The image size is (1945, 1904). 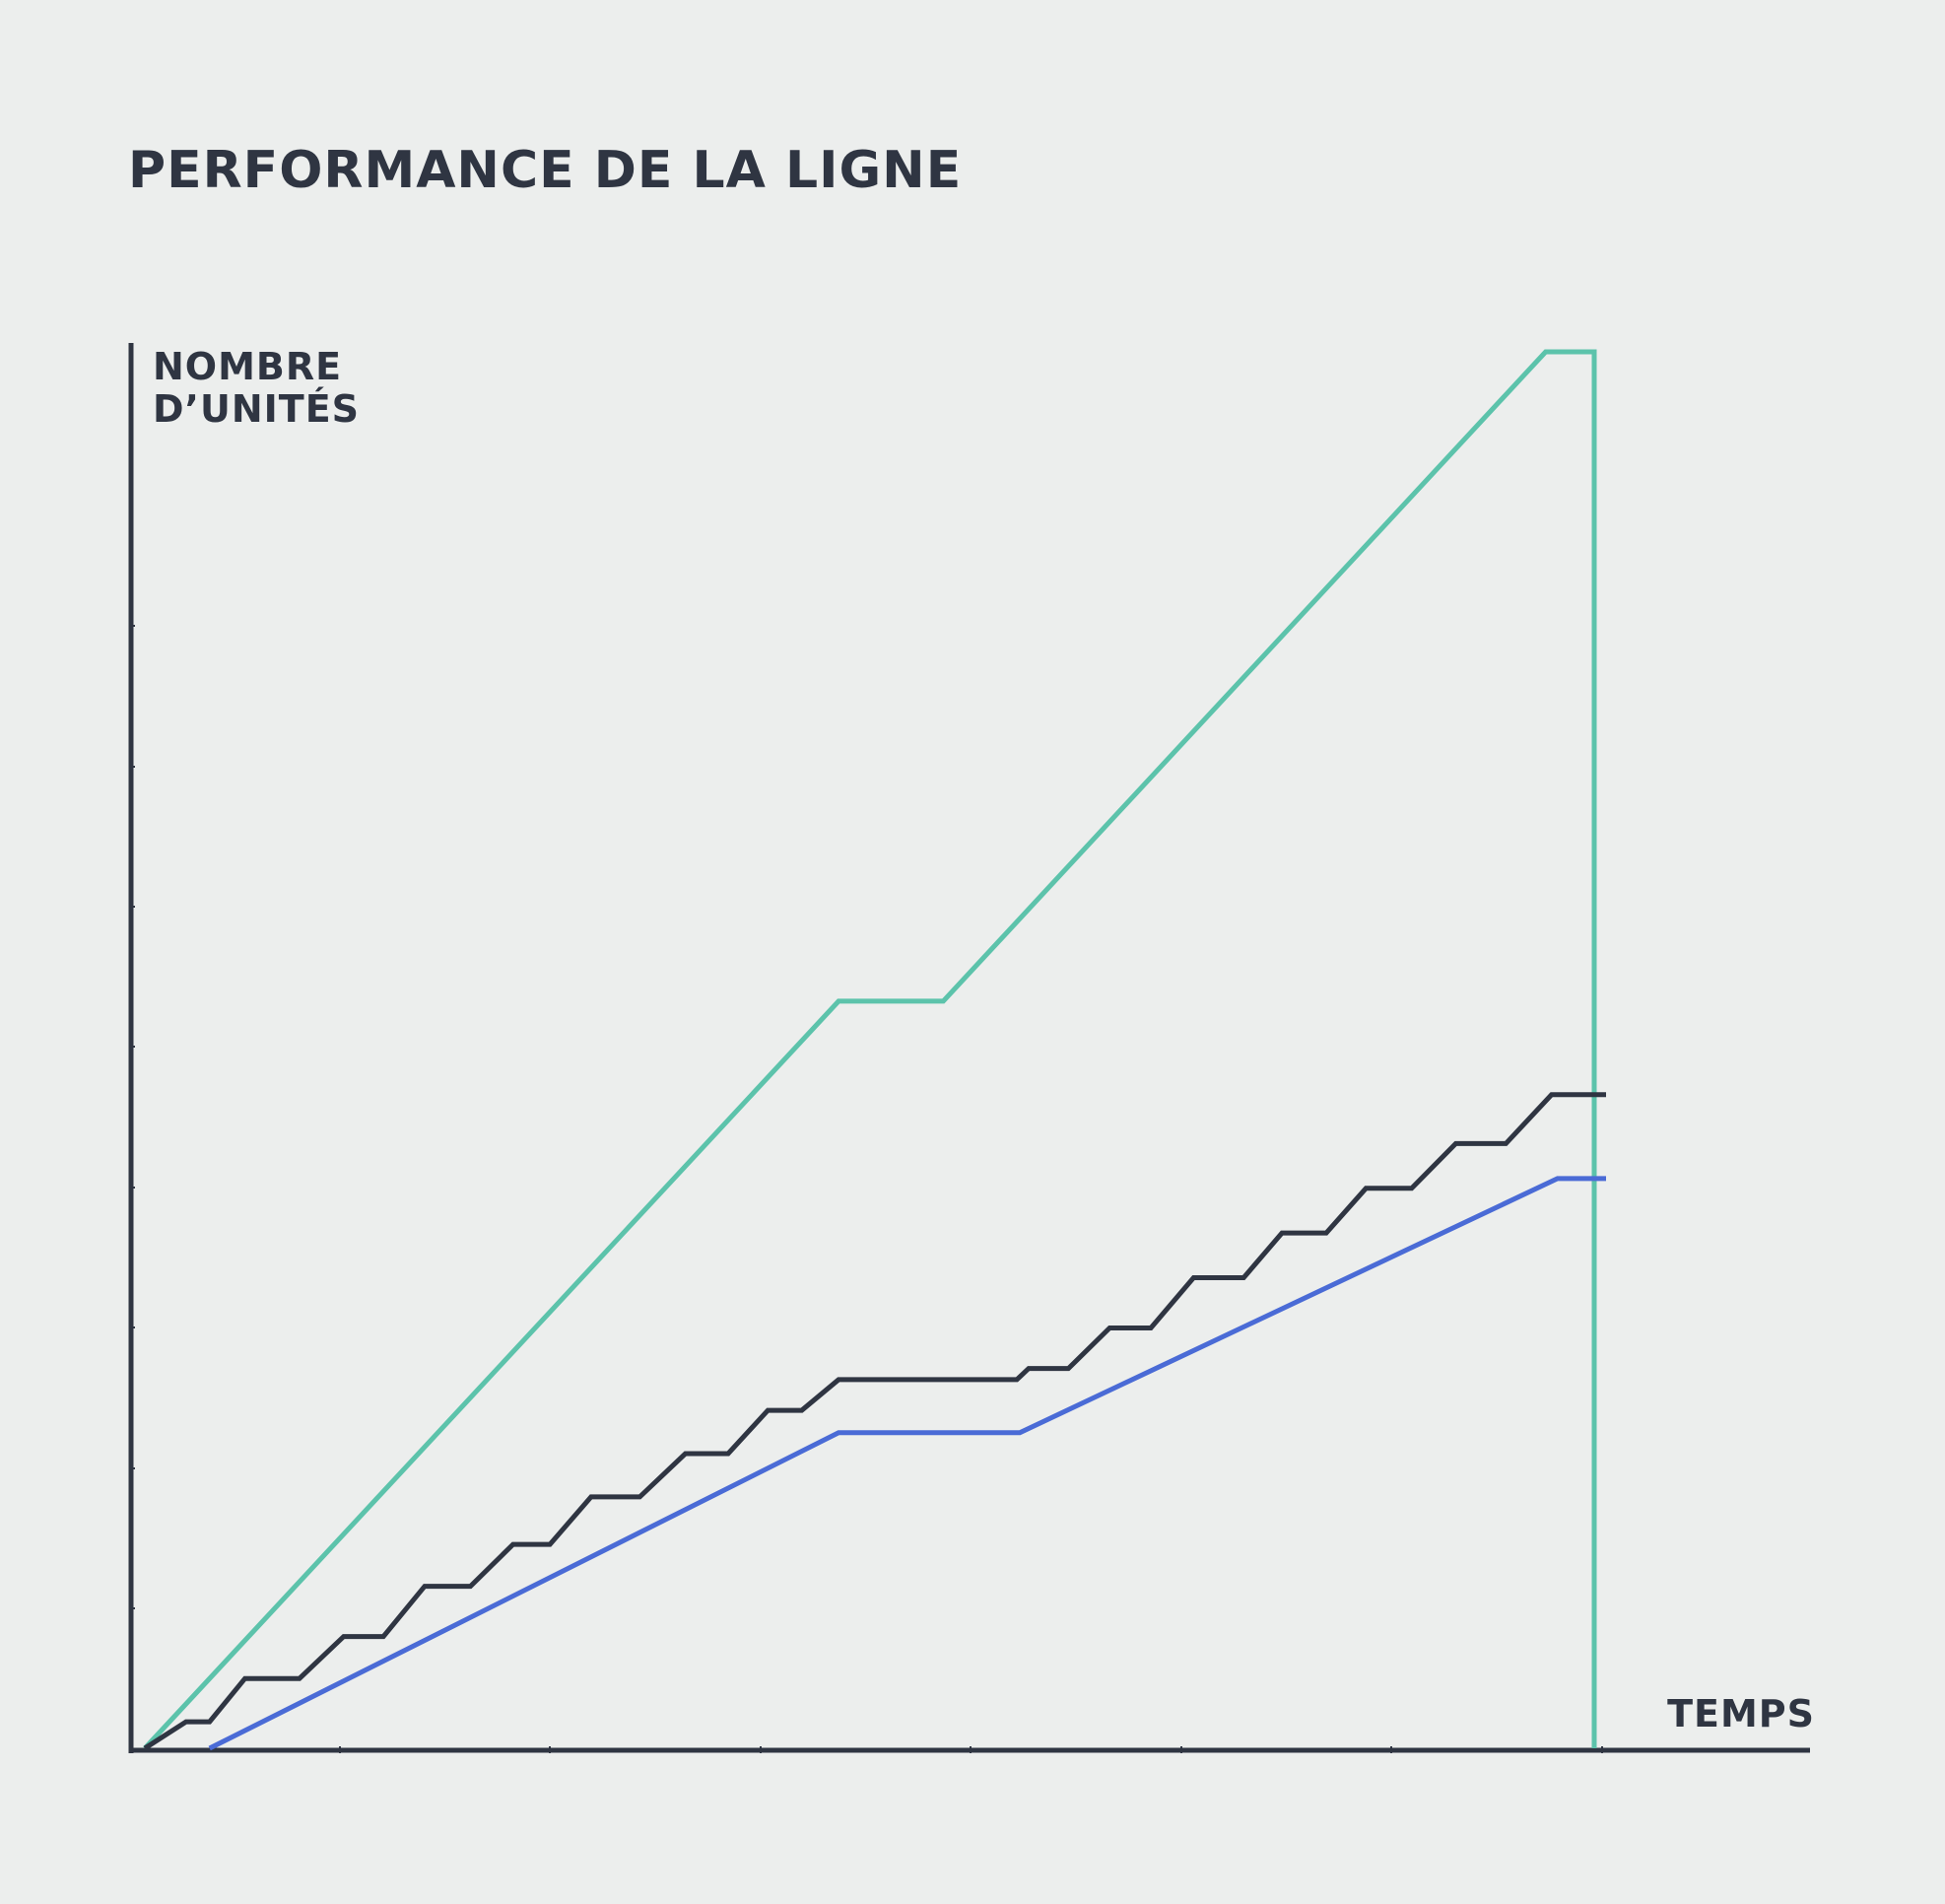 What do you see at coordinates (244, 1048) in the screenshot?
I see `y-axis-group: NOMBRE D’UNITÉS` at bounding box center [244, 1048].